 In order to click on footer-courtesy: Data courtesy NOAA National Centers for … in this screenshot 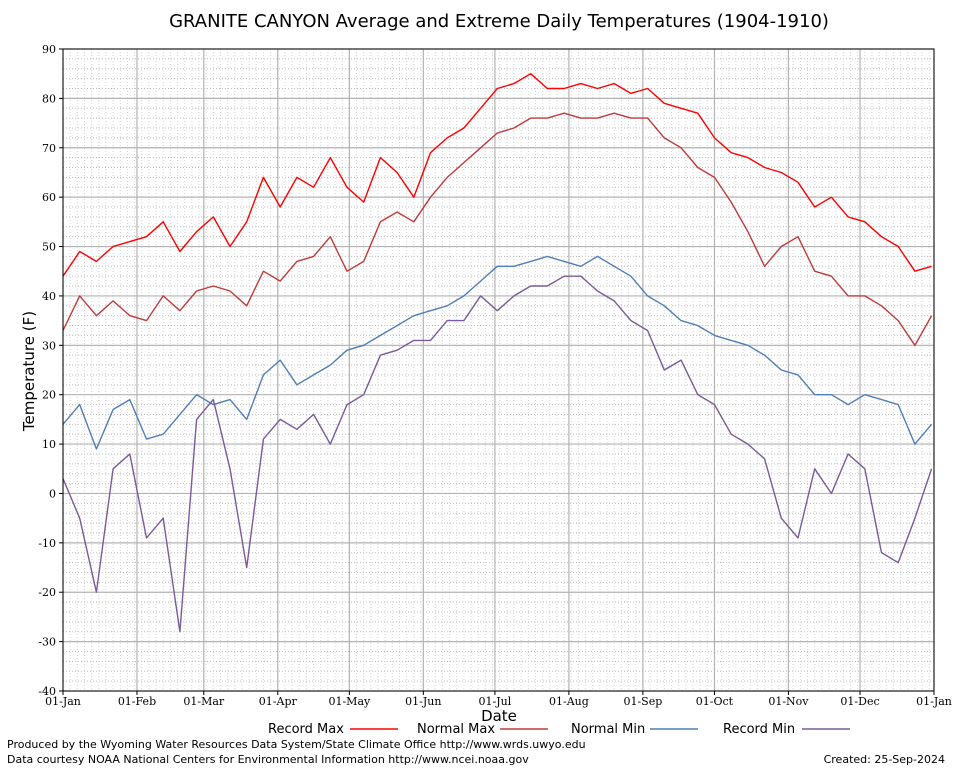, I will do `click(268, 759)`.